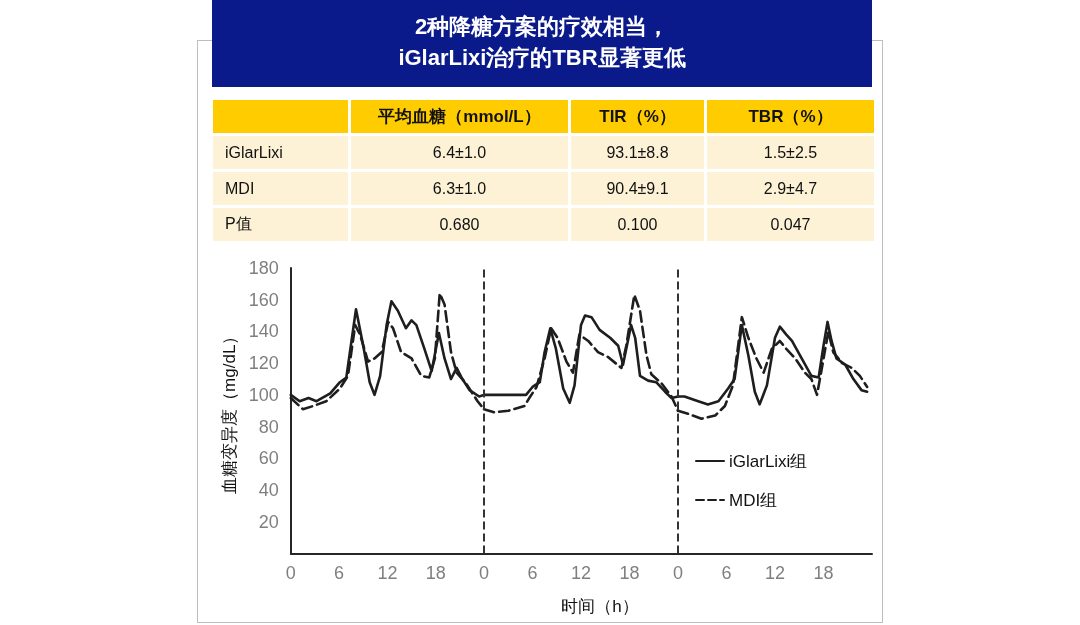 This screenshot has height=625, width=1080. What do you see at coordinates (263, 268) in the screenshot?
I see `y-tick-label: 180` at bounding box center [263, 268].